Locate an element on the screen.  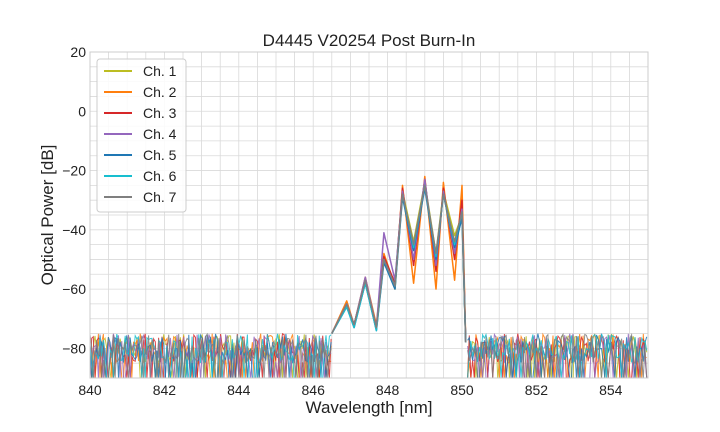
x-tick-label: 844 is located at coordinates (239, 390).